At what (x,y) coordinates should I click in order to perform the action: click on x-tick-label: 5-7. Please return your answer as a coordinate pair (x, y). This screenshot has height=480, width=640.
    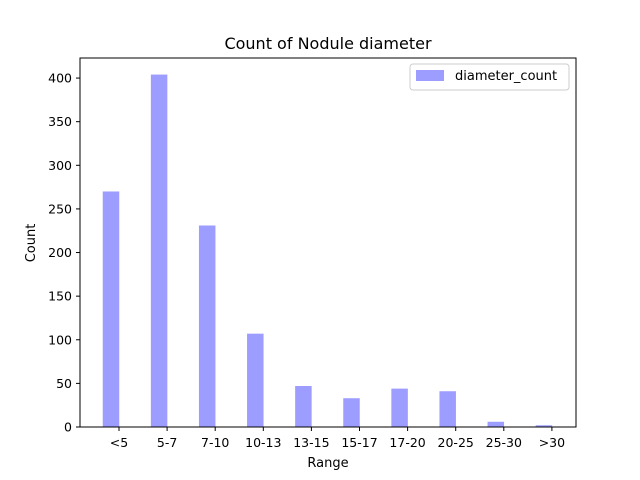
    Looking at the image, I should click on (167, 442).